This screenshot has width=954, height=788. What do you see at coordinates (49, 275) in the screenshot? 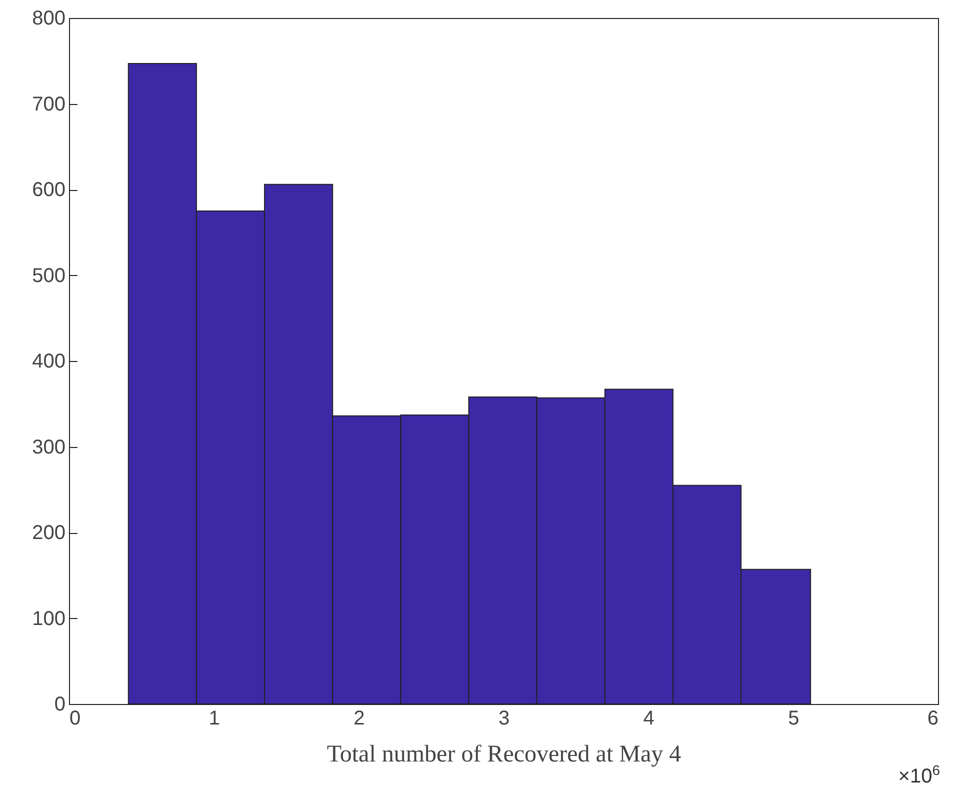
I see `y-tick-label: 500` at bounding box center [49, 275].